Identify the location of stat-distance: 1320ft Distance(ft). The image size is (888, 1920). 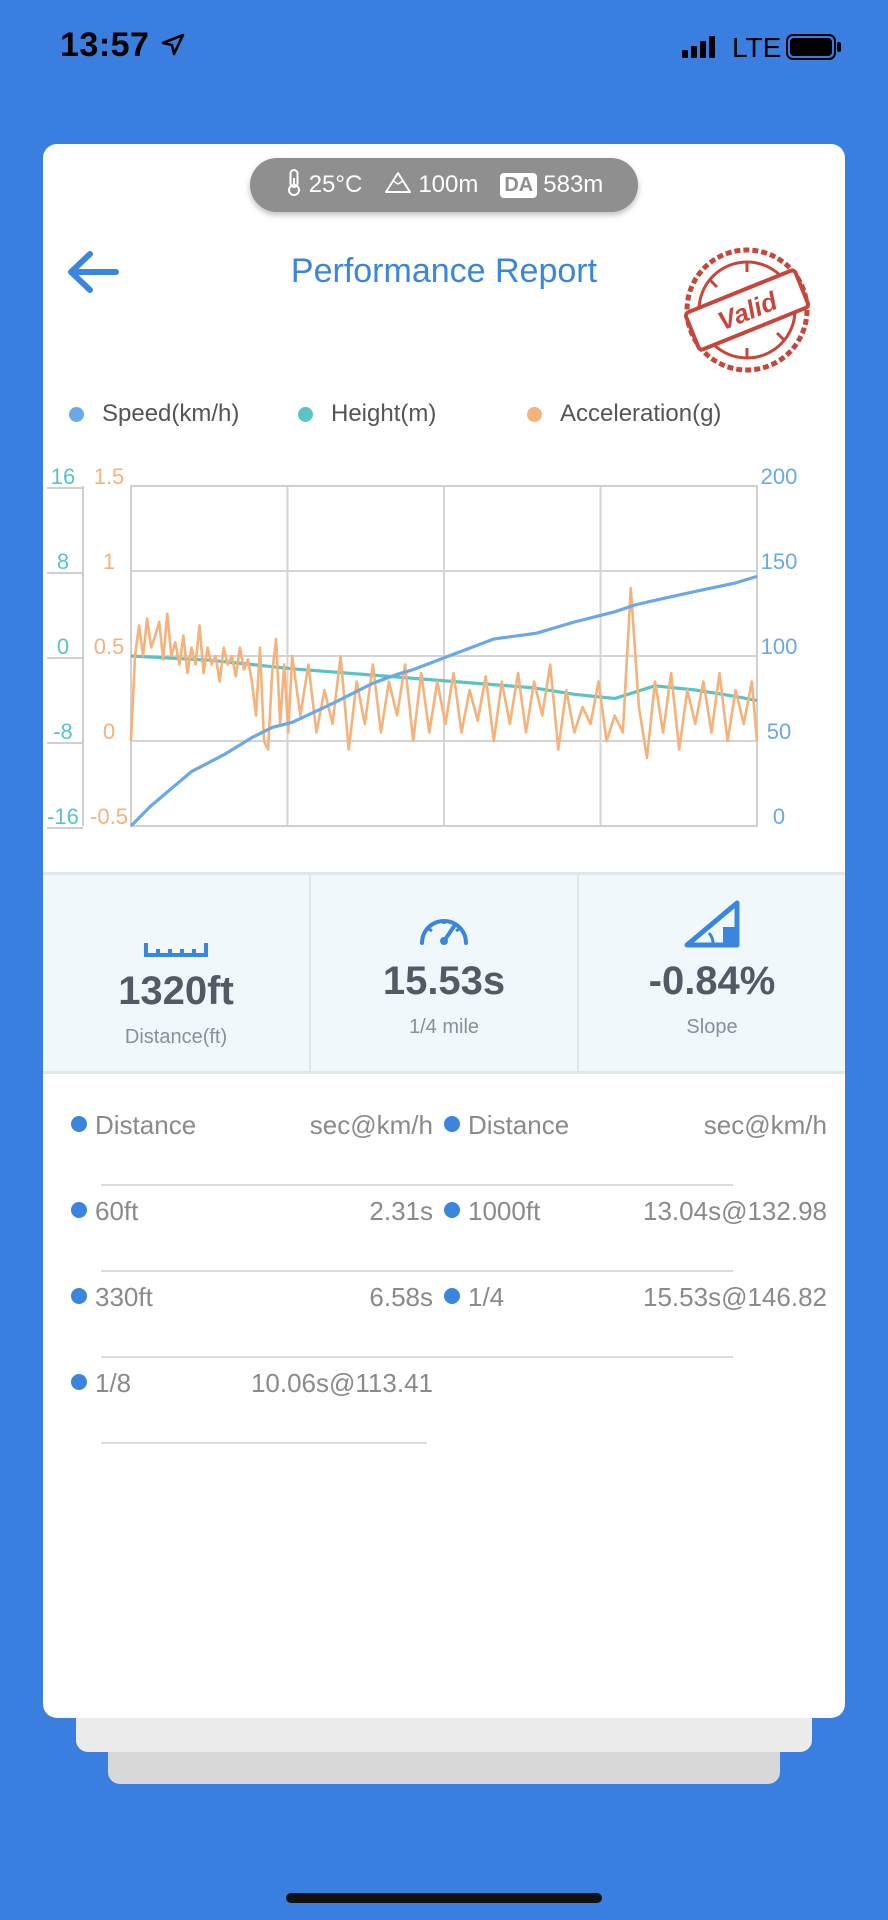
(177, 973).